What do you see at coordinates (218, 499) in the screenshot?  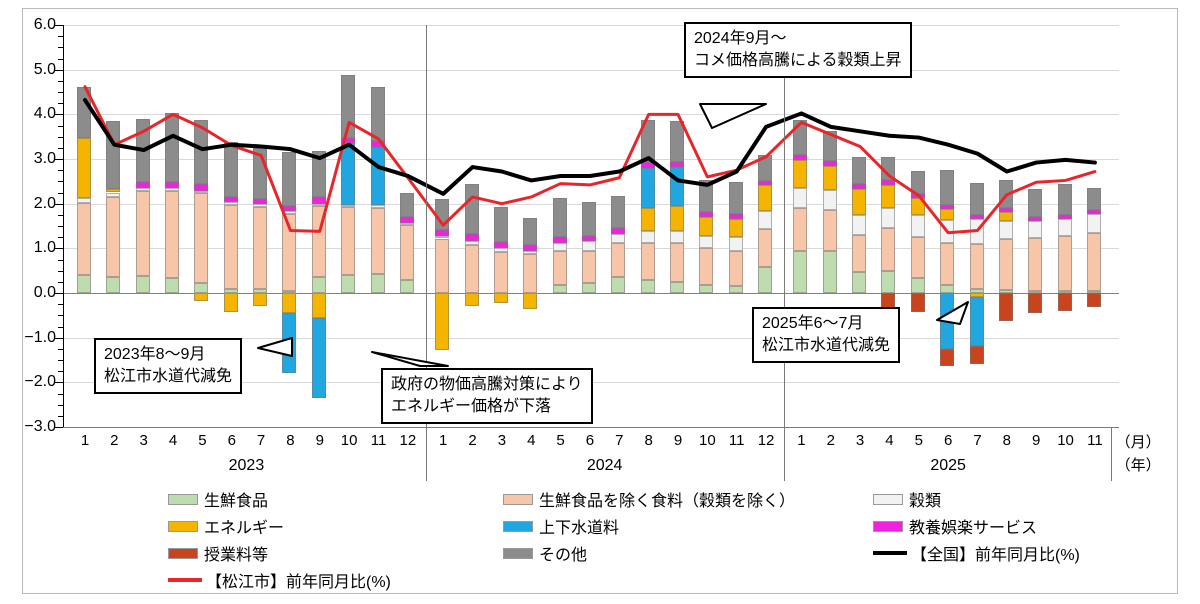 I see `legend-item-fresh-food: 生鮮食品` at bounding box center [218, 499].